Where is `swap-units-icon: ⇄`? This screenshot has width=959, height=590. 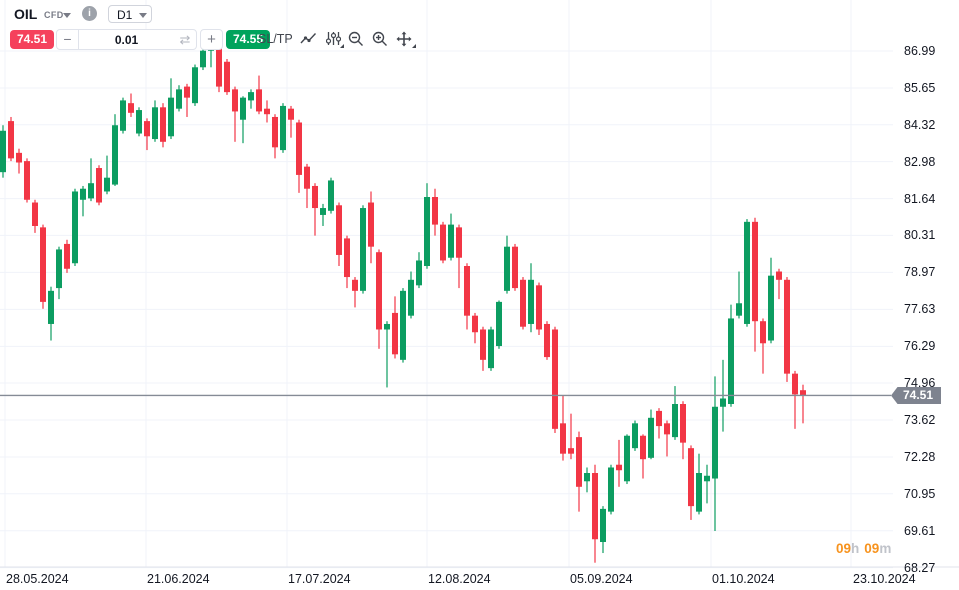 swap-units-icon: ⇄ is located at coordinates (185, 39).